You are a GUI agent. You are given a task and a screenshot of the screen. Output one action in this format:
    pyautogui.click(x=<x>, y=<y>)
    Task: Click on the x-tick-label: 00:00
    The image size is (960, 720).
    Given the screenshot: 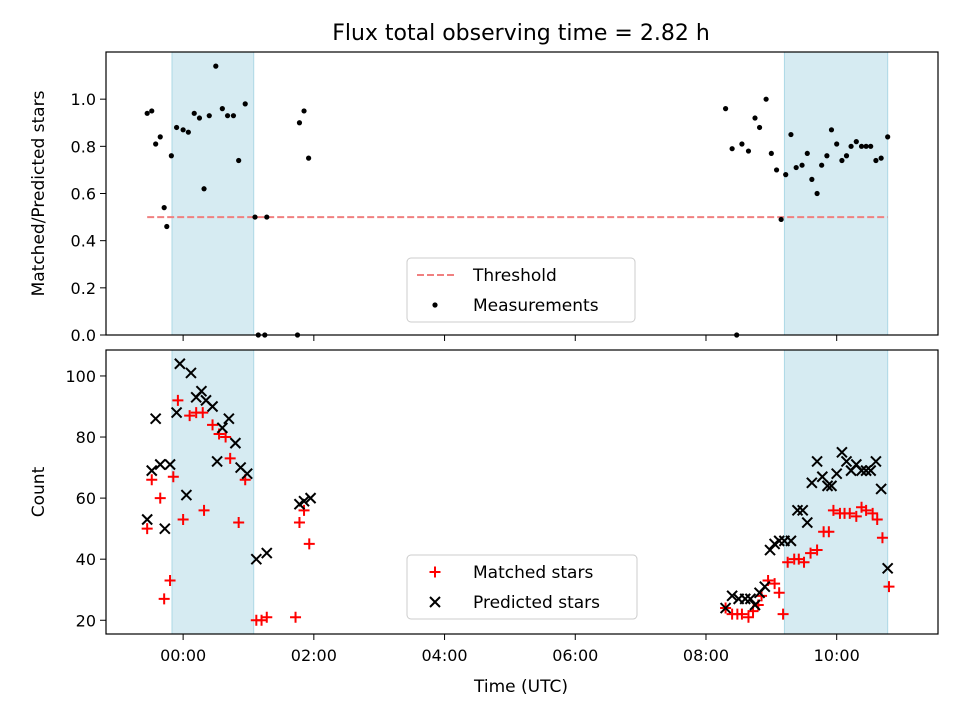 What is the action you would take?
    pyautogui.click(x=183, y=655)
    